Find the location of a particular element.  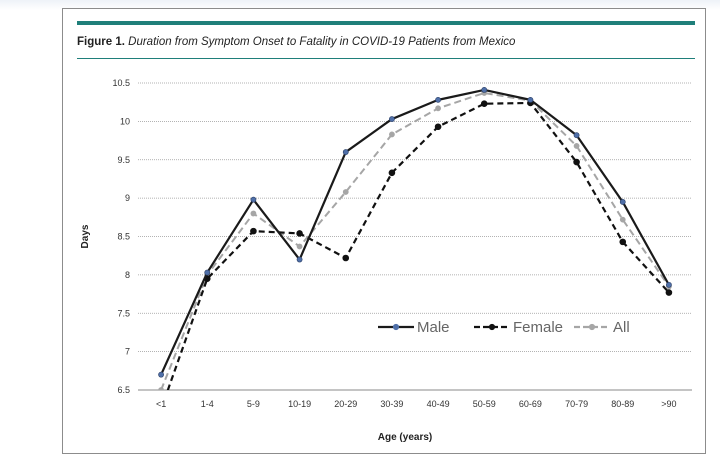

x-tick-label: 80-89 is located at coordinates (622, 404).